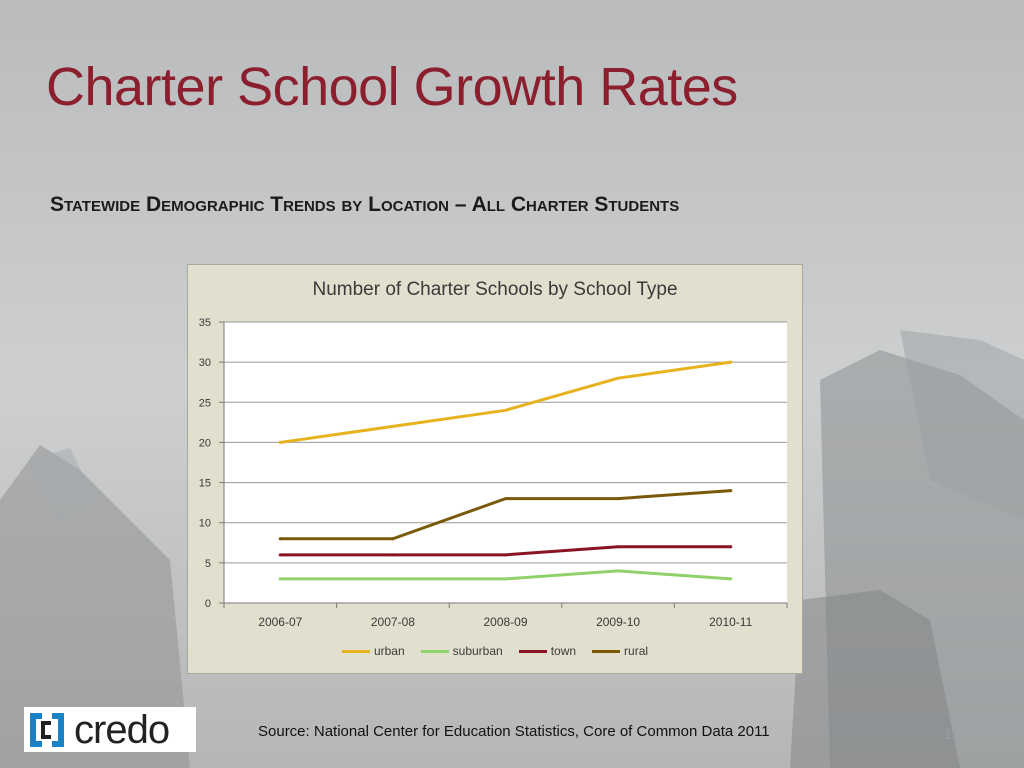 The height and width of the screenshot is (768, 1024). Describe the element at coordinates (280, 622) in the screenshot. I see `x-tick-label: 2006-07` at that location.